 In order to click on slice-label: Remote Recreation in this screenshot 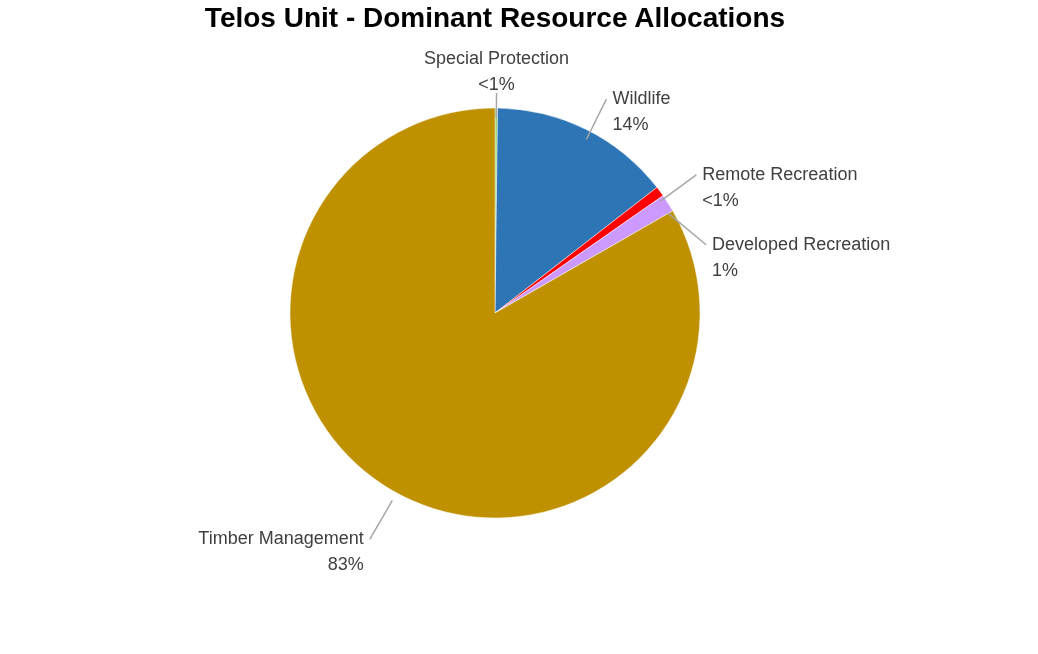, I will do `click(780, 173)`.